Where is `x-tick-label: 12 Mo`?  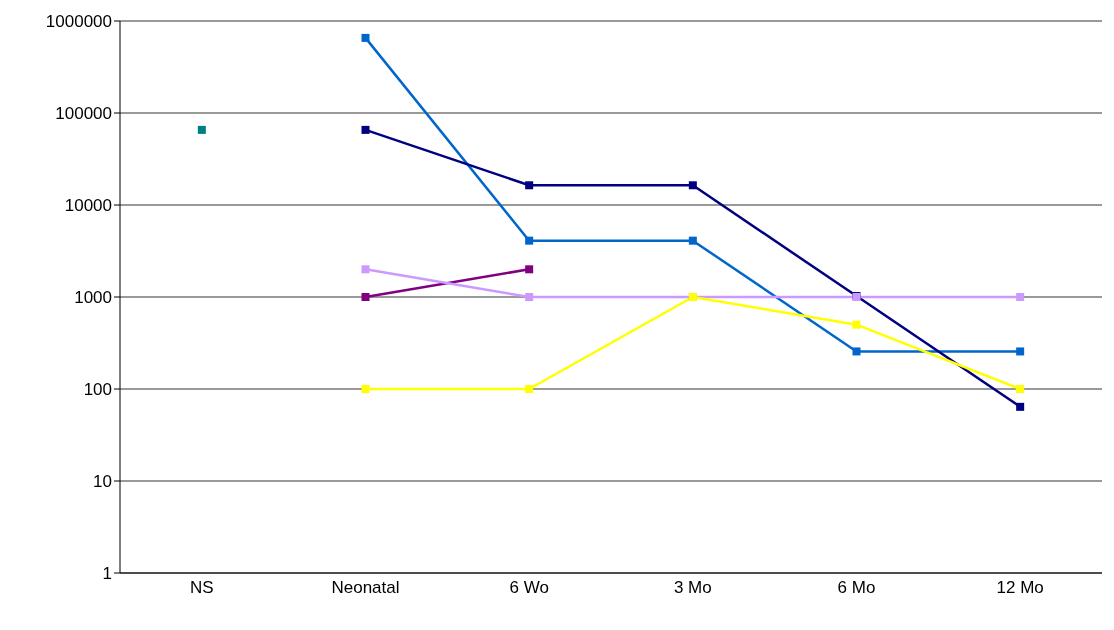
x-tick-label: 12 Mo is located at coordinates (1020, 588).